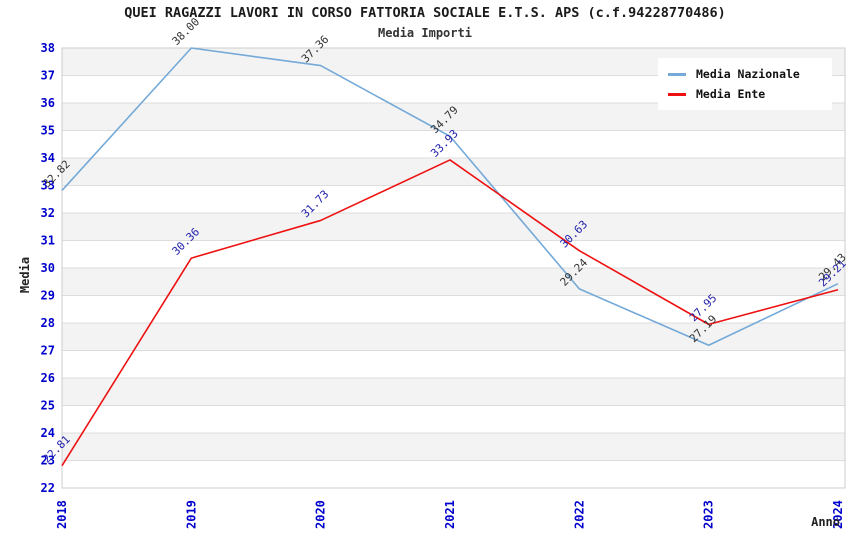 This screenshot has width=850, height=550. I want to click on y-axis-title: Media, so click(25, 275).